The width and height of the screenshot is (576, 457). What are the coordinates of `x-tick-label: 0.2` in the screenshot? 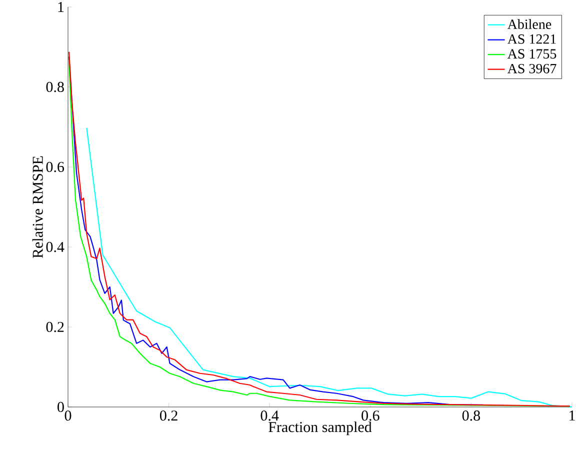 It's located at (169, 415).